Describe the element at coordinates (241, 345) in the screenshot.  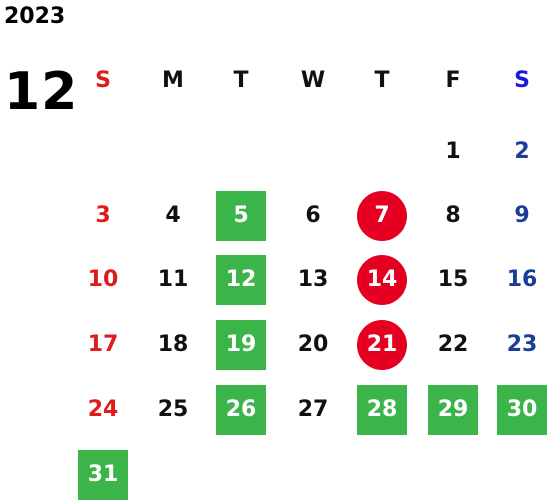
I see `day-cell-19: 19` at that location.